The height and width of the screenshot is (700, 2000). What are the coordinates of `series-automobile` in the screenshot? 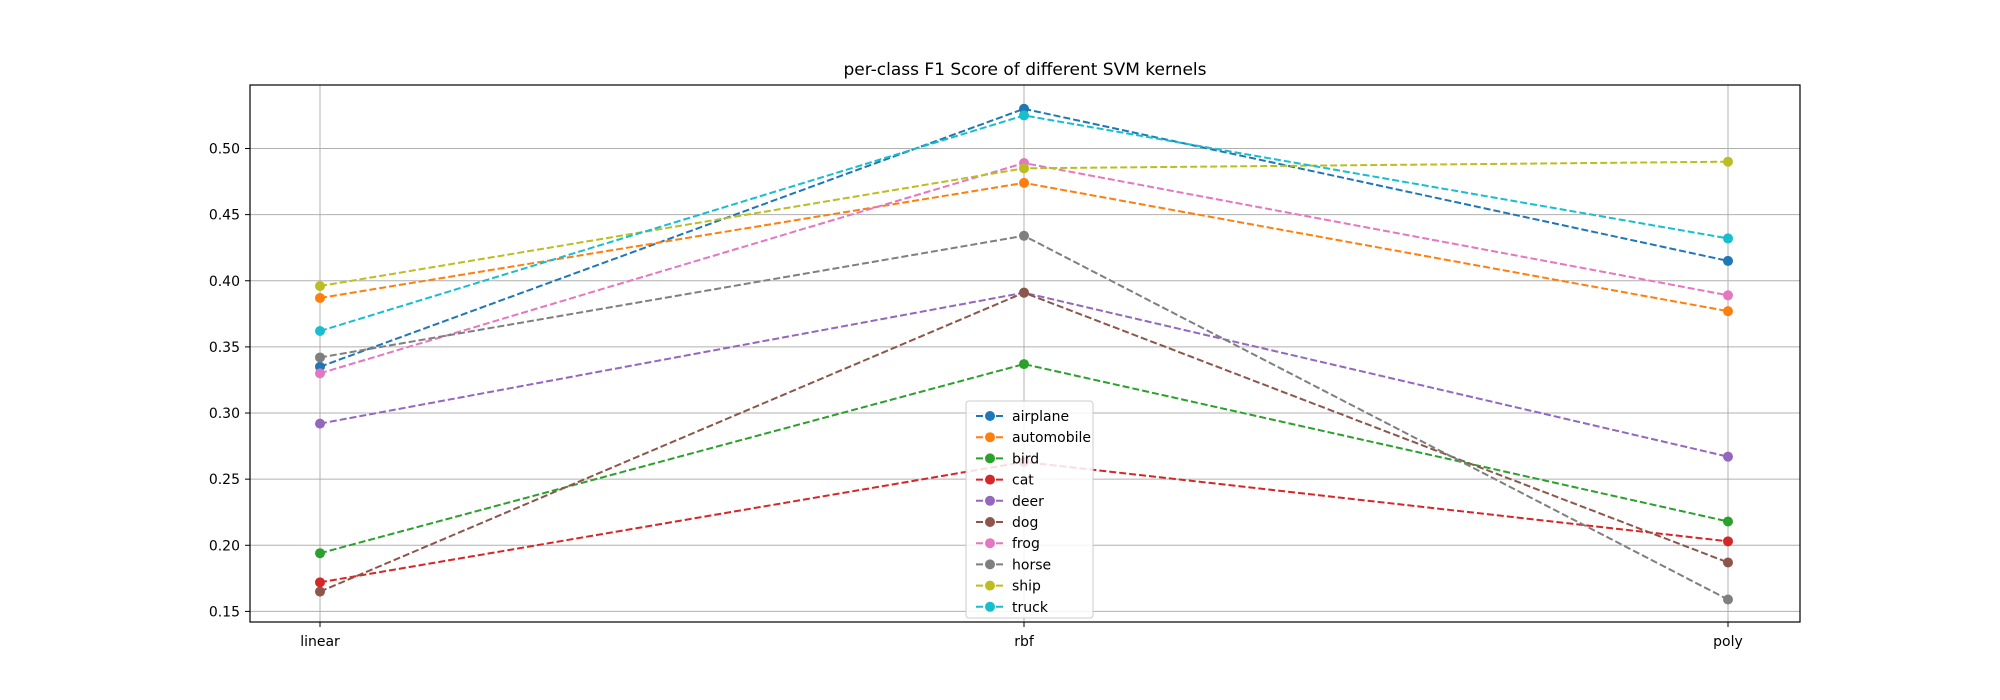 It's located at (1024, 247).